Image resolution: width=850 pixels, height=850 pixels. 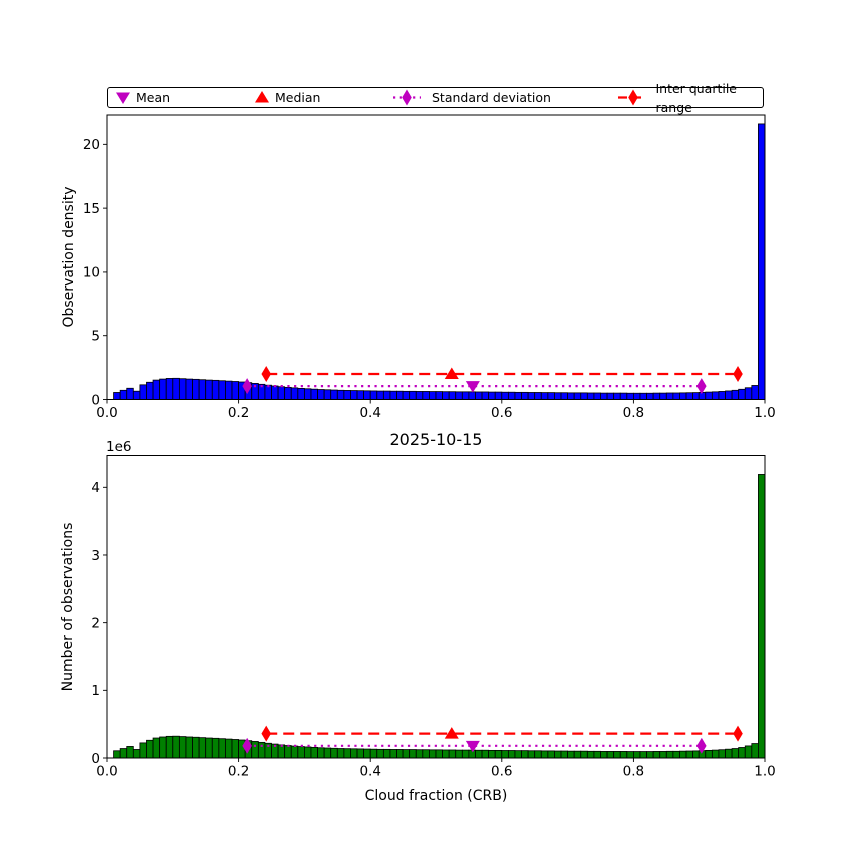 I want to click on triangle-down-icon, so click(x=123, y=98).